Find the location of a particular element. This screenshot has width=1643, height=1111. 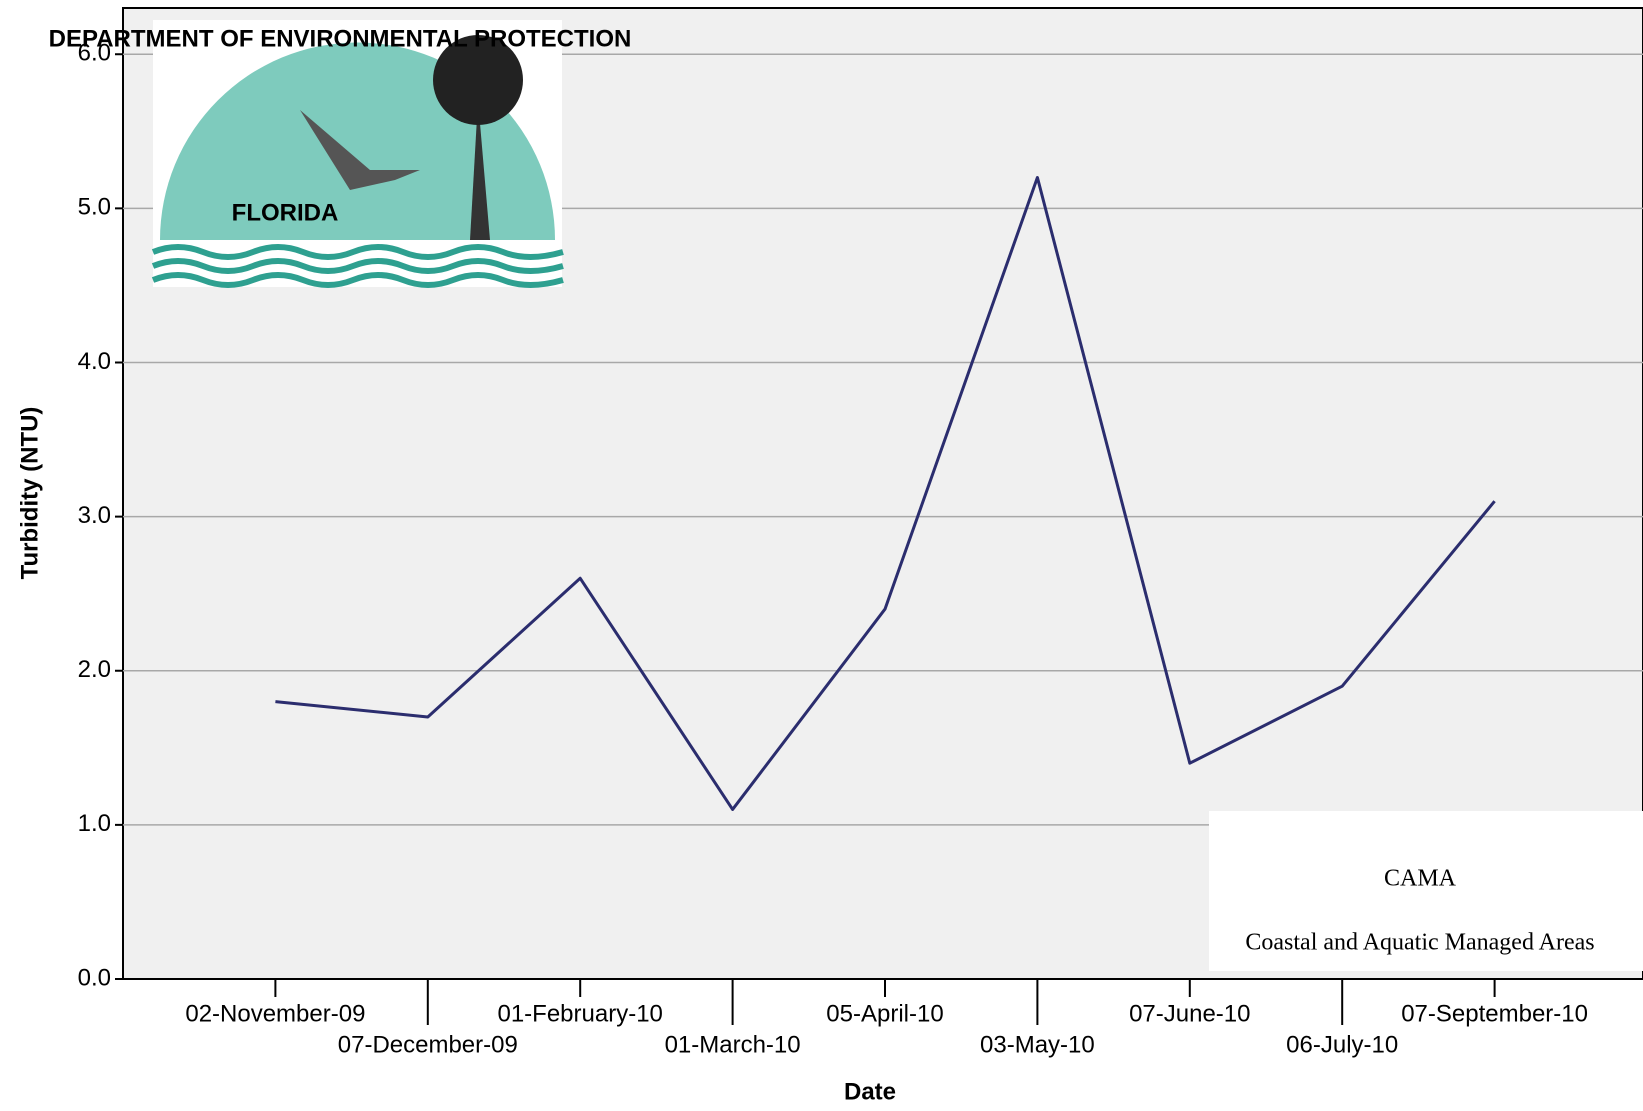

y-tick-label: 4.0 is located at coordinates (94, 361).